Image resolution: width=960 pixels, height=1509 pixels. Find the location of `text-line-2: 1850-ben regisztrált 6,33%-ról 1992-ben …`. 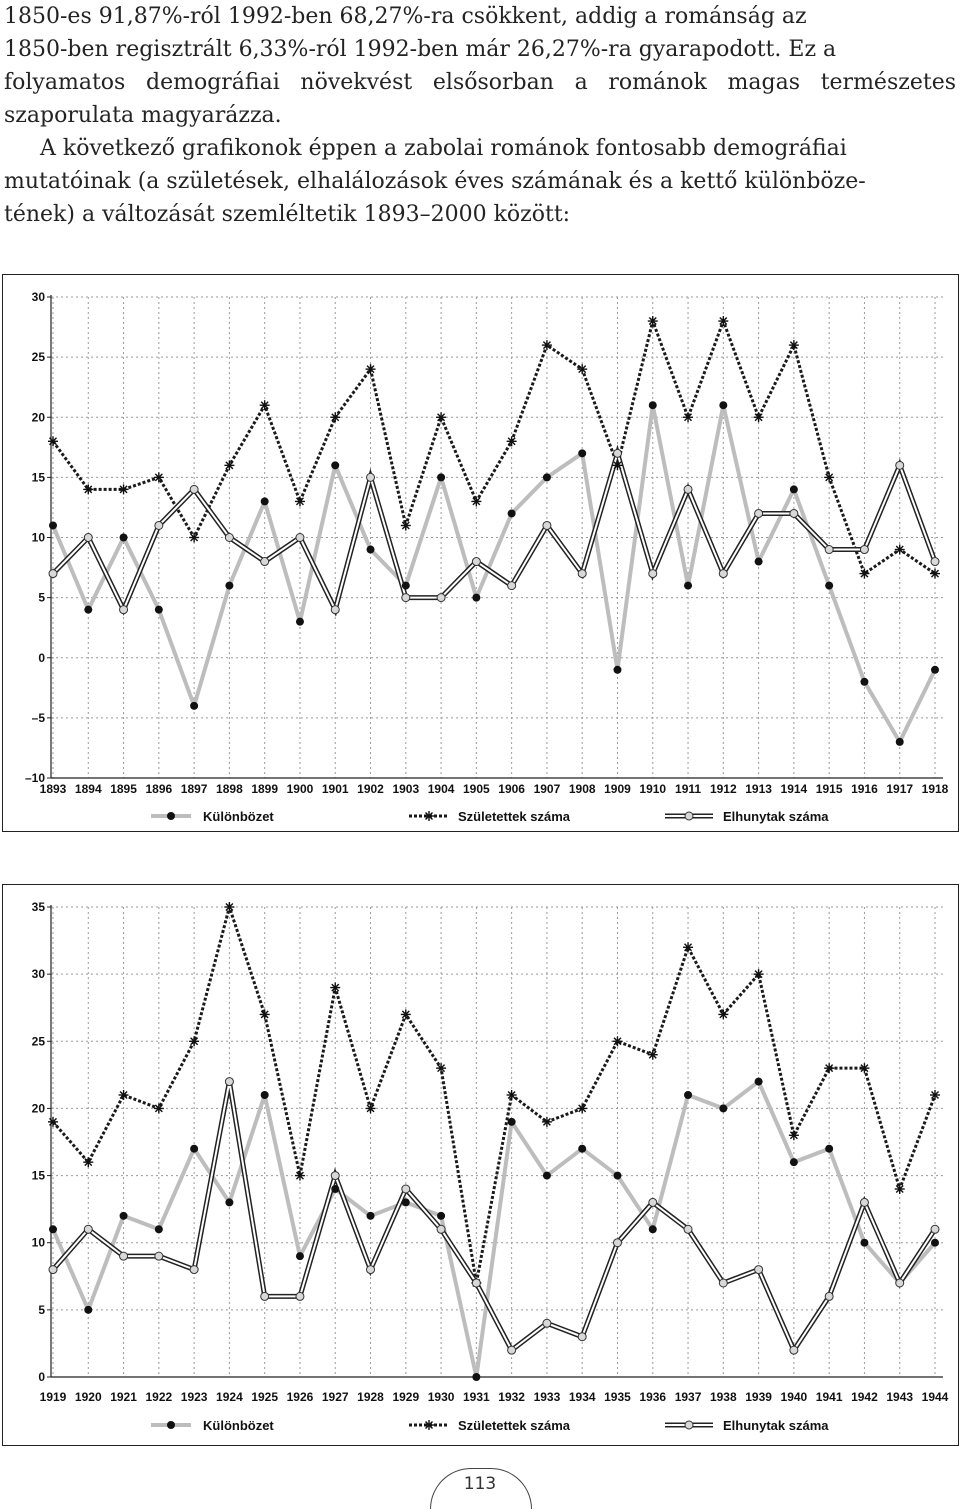

text-line-2: 1850-ben regisztrált 6,33%-ról 1992-ben … is located at coordinates (420, 49).